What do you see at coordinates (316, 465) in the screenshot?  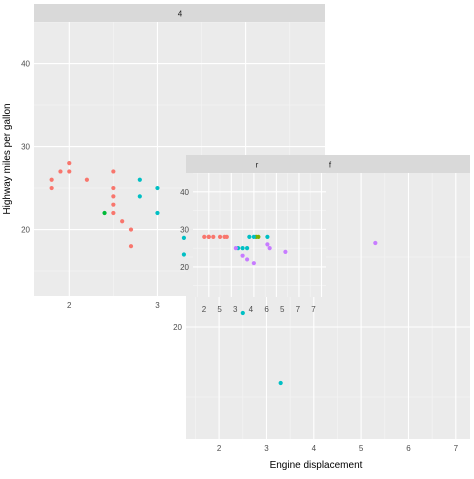 I see `x-axis-title: Engine displacement` at bounding box center [316, 465].